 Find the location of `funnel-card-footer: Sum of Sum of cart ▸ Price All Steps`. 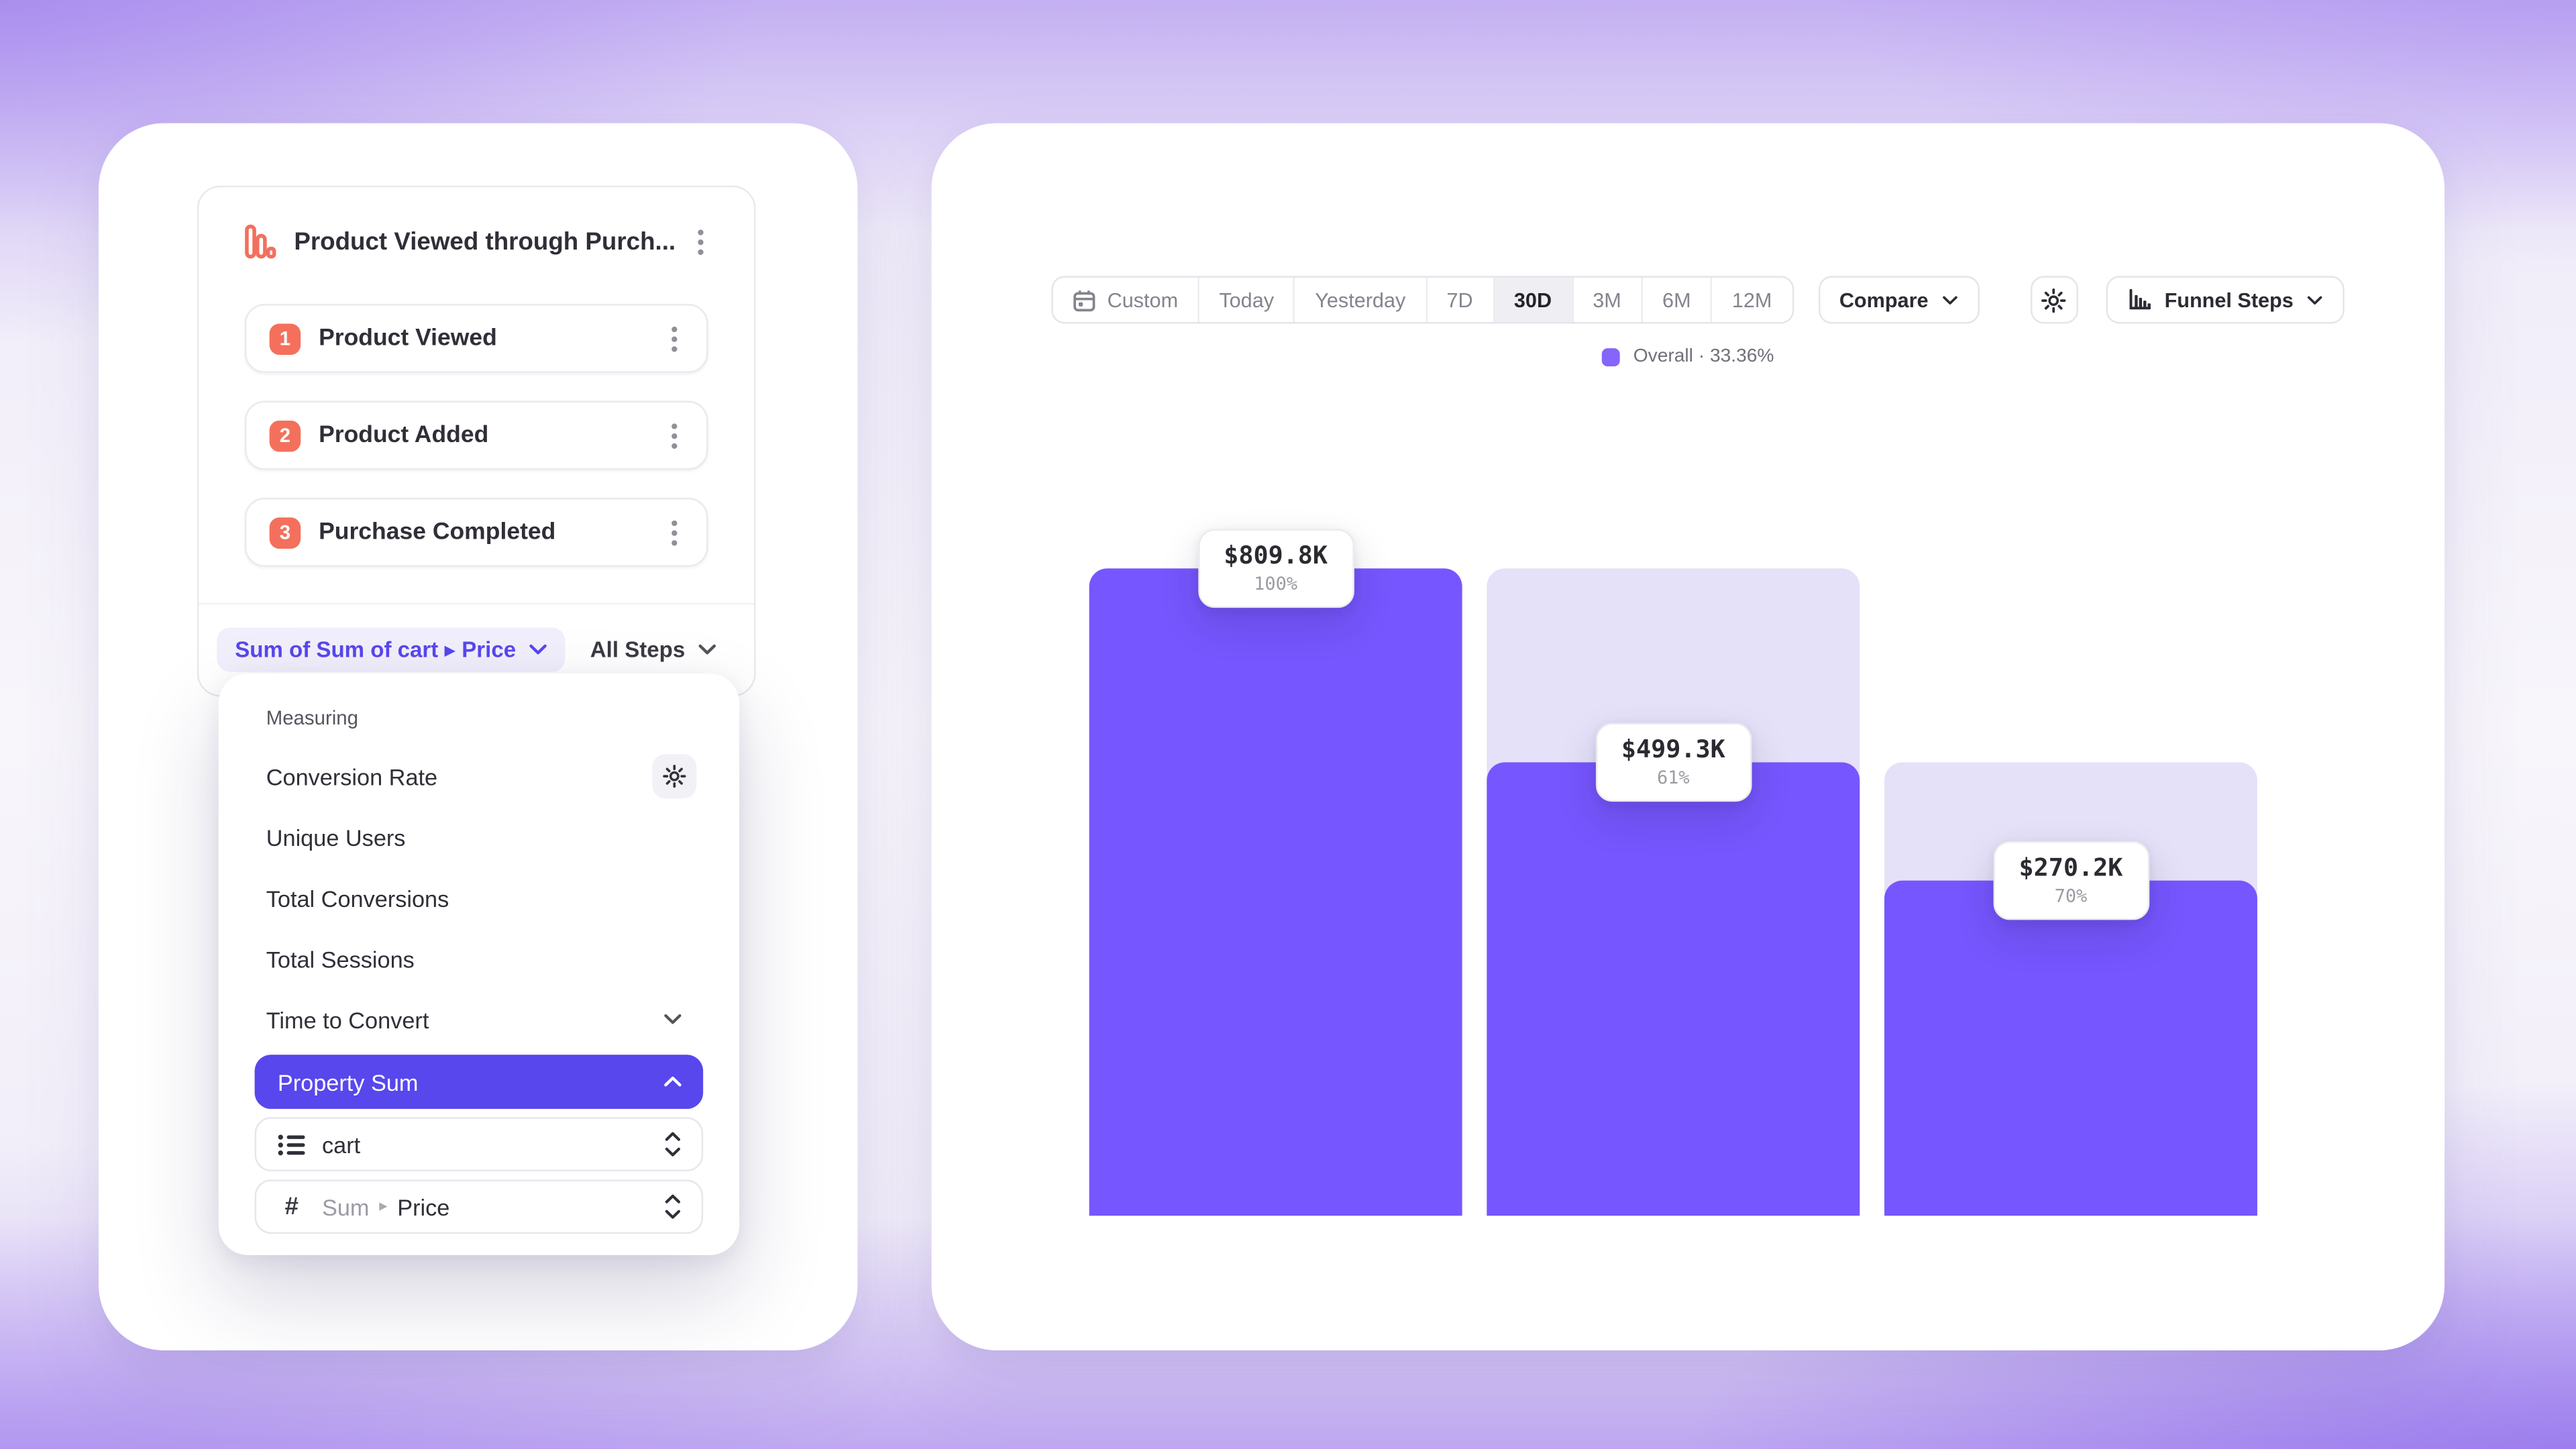

funnel-card-footer: Sum of Sum of cart ▸ Price All Steps is located at coordinates (477, 648).